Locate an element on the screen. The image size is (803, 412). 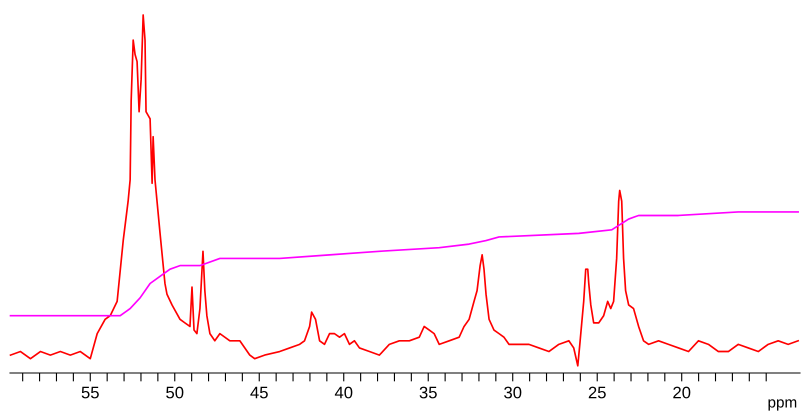
x-tick-label: 55 is located at coordinates (90, 392).